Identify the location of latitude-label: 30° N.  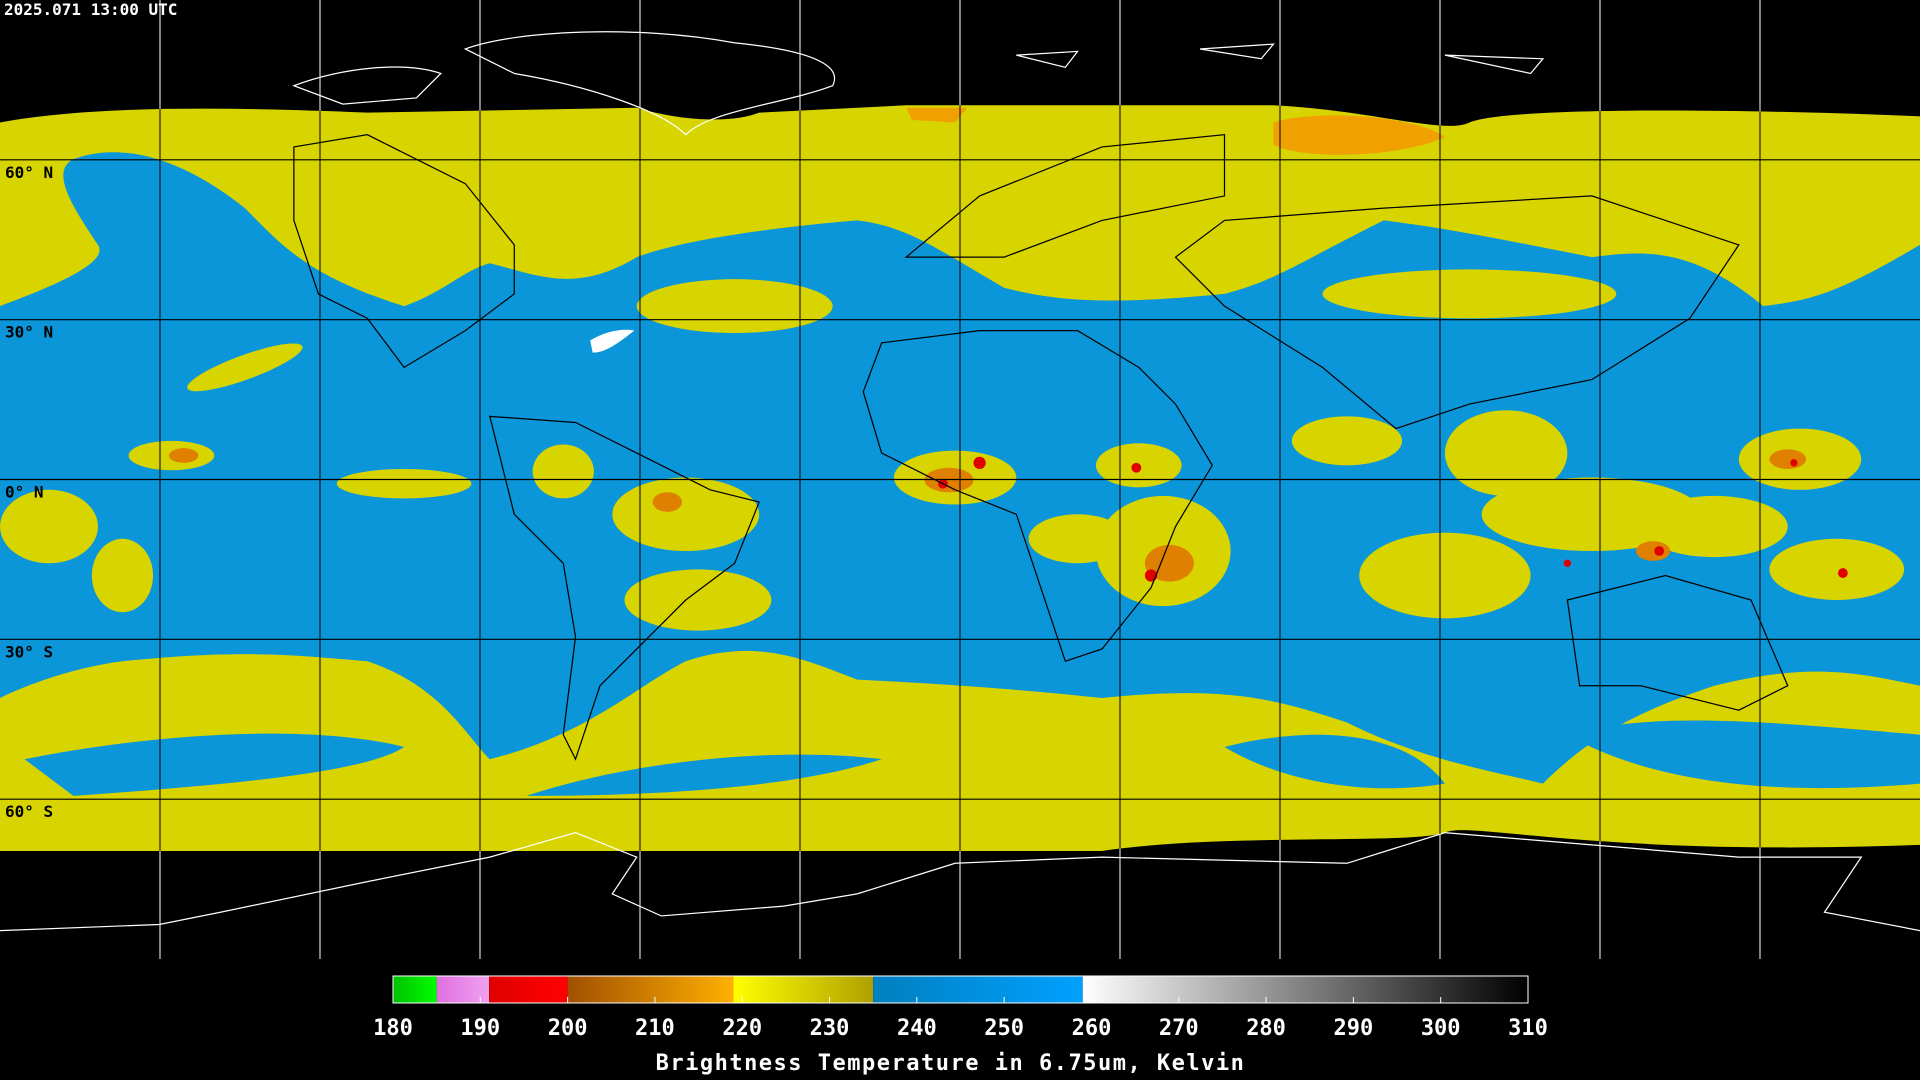
(29, 332).